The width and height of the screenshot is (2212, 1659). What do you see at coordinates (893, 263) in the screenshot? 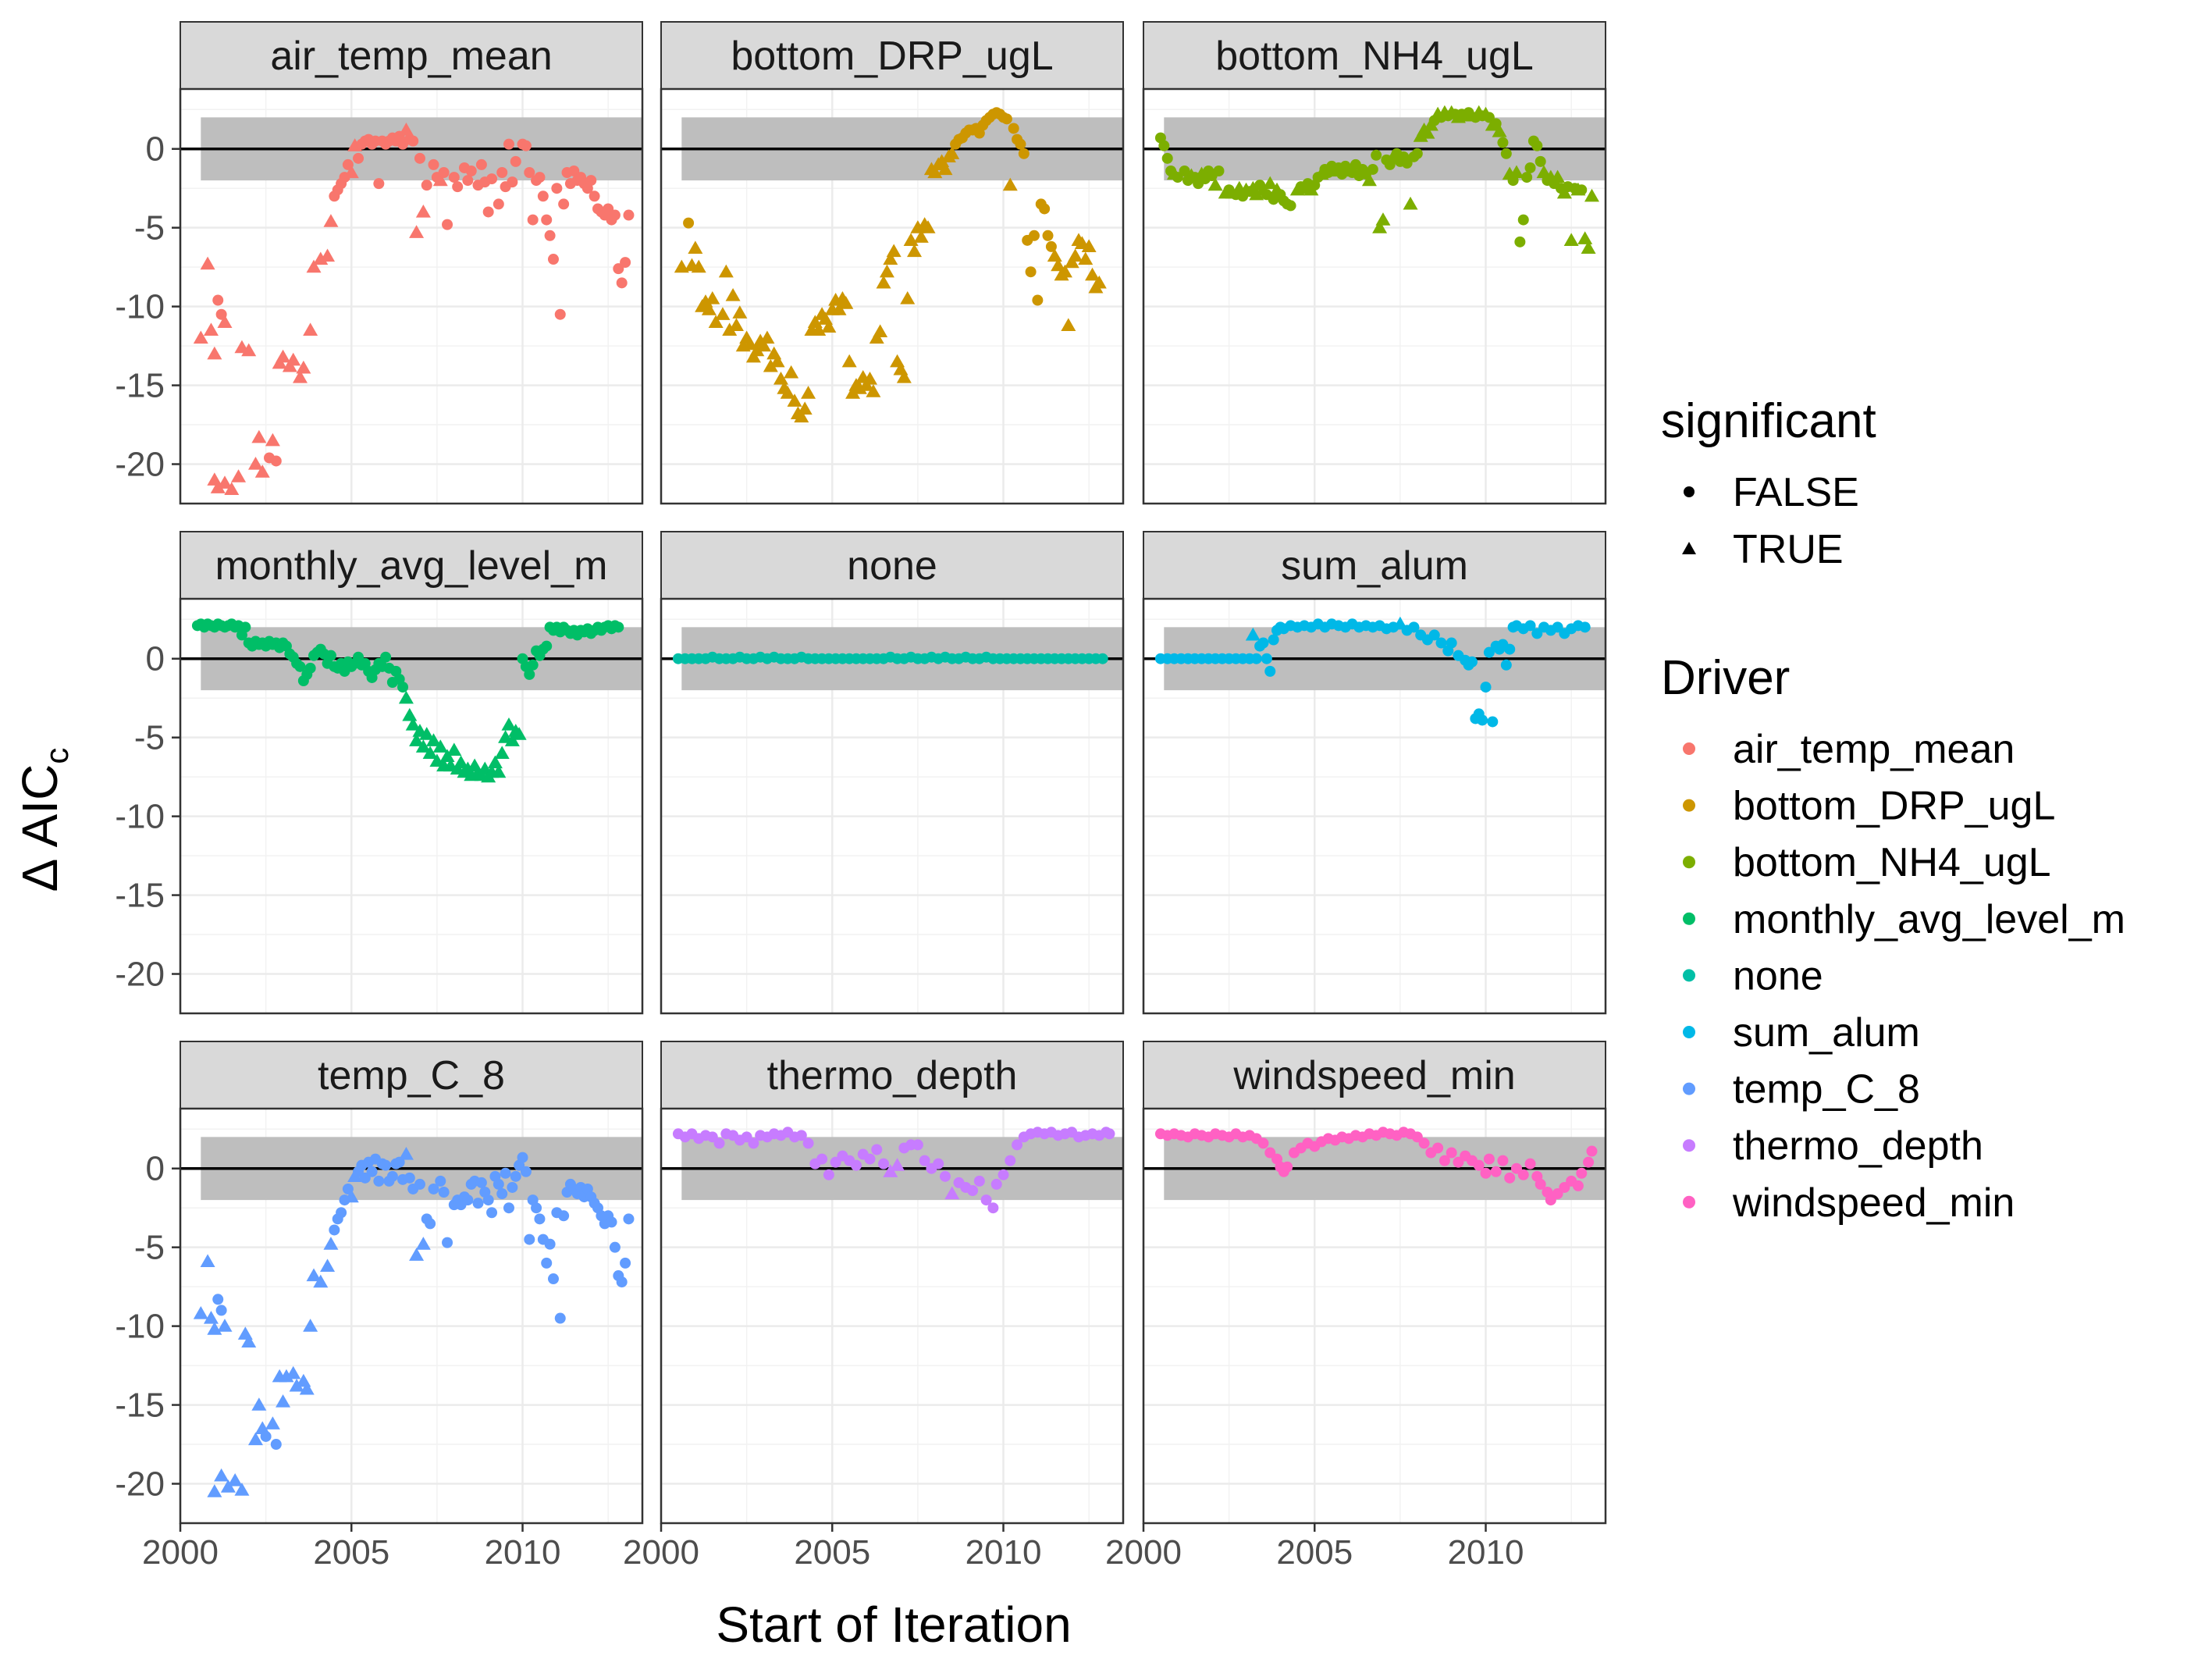
I see `panel-bottom_DRP_ugL: bottom_DRP_ugL` at bounding box center [893, 263].